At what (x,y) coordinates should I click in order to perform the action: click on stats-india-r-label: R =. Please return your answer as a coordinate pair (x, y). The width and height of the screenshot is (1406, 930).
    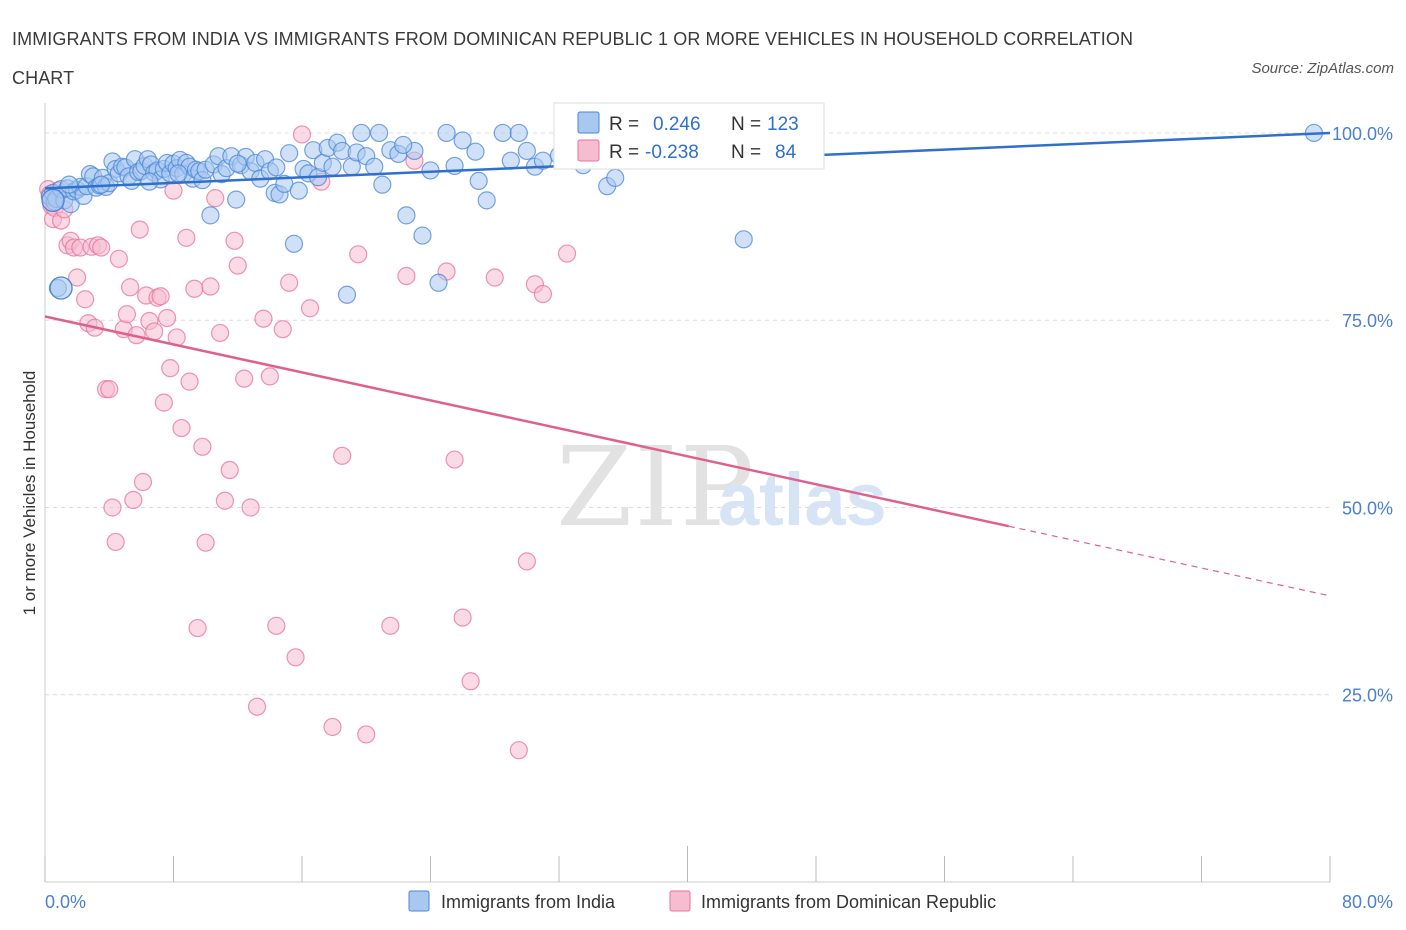
    Looking at the image, I should click on (624, 124).